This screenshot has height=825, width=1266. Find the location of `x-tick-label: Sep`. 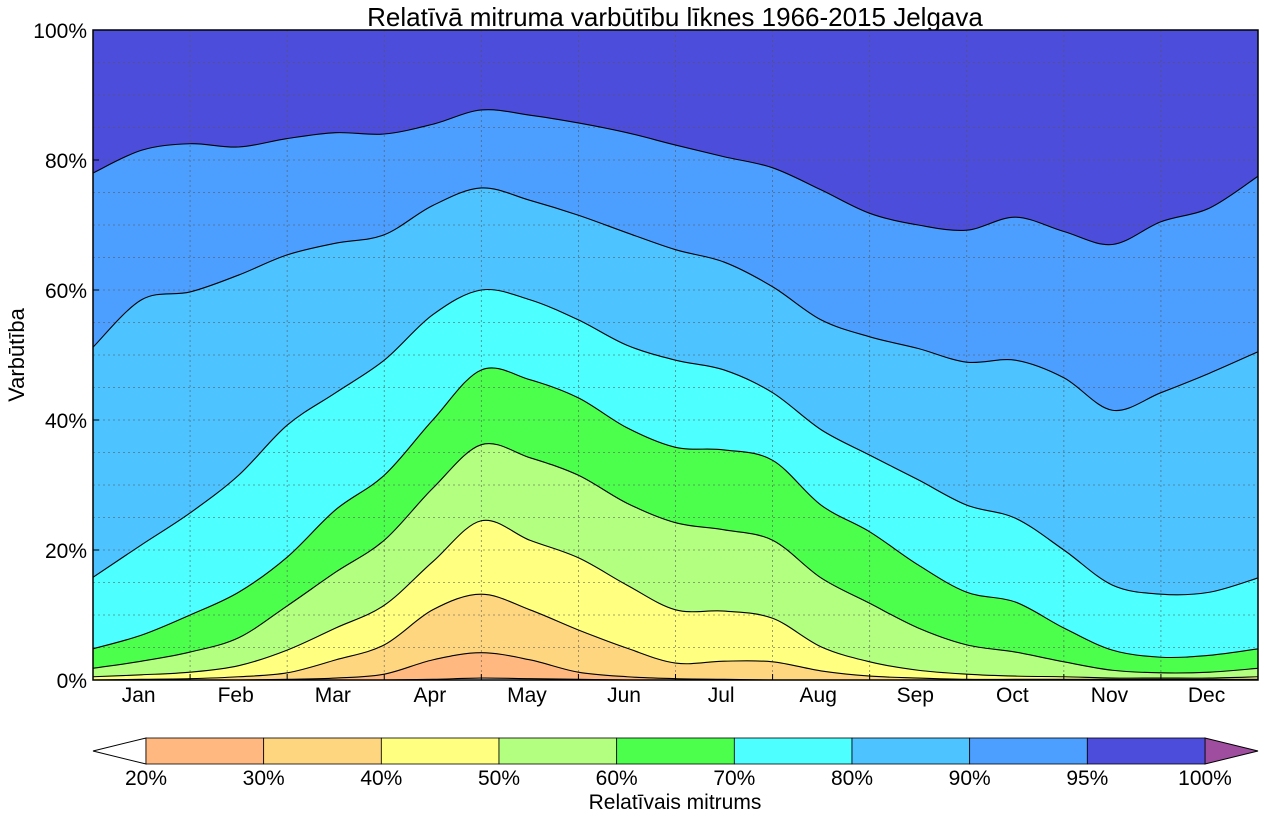

x-tick-label: Sep is located at coordinates (915, 695).